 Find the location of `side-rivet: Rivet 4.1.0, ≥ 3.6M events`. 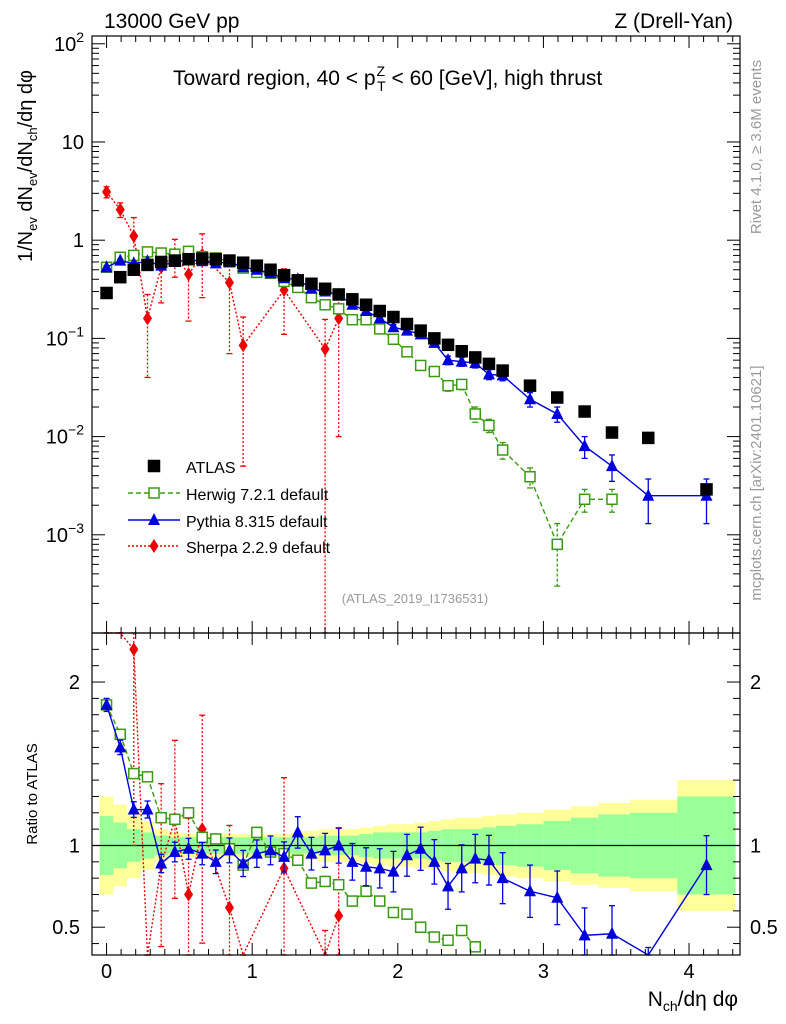

side-rivet: Rivet 4.1.0, ≥ 3.6M events is located at coordinates (756, 147).